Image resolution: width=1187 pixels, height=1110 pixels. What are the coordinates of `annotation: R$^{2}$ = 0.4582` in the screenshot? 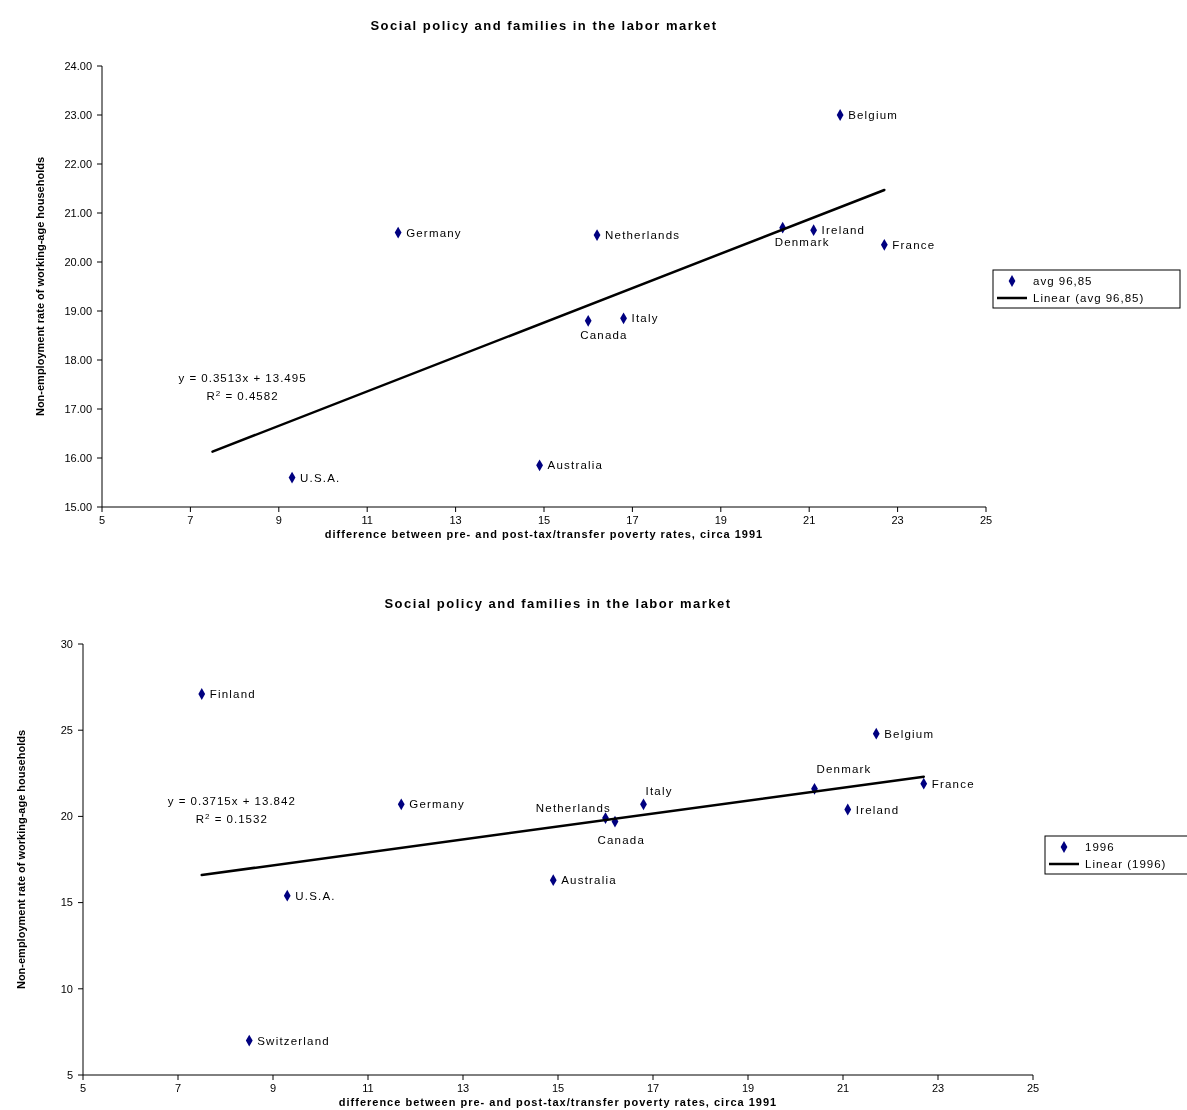 It's located at (242, 395).